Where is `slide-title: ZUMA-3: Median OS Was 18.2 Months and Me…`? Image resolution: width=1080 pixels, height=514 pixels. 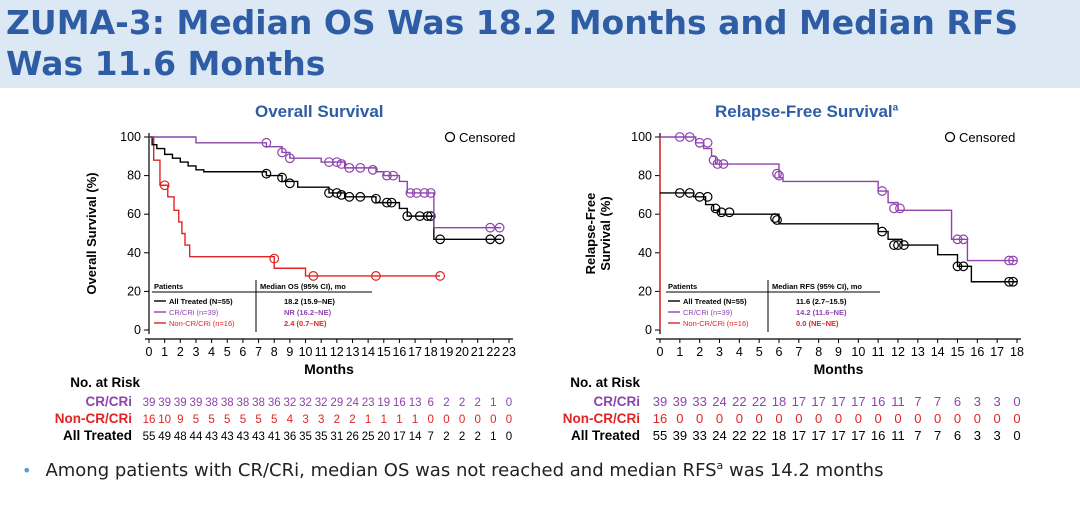 slide-title: ZUMA-3: Median OS Was 18.2 Months and Me… is located at coordinates (512, 43).